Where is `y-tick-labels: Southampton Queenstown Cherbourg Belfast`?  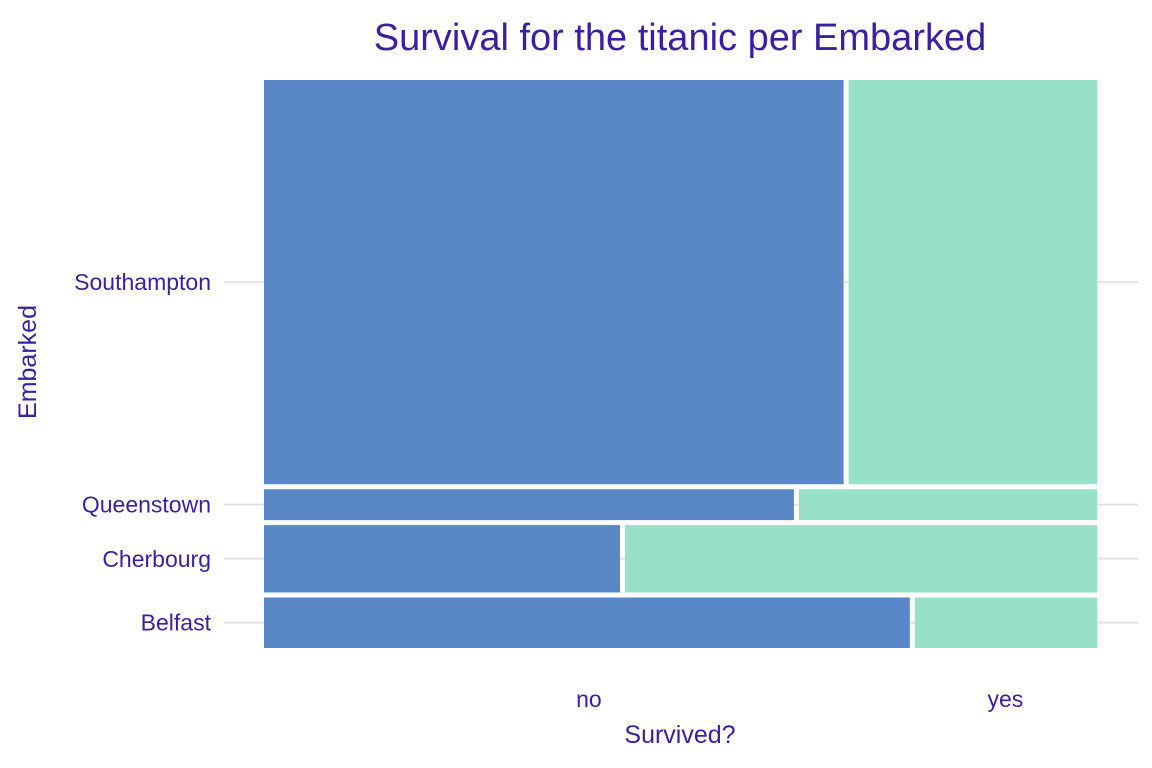 y-tick-labels: Southampton Queenstown Cherbourg Belfast is located at coordinates (142, 452).